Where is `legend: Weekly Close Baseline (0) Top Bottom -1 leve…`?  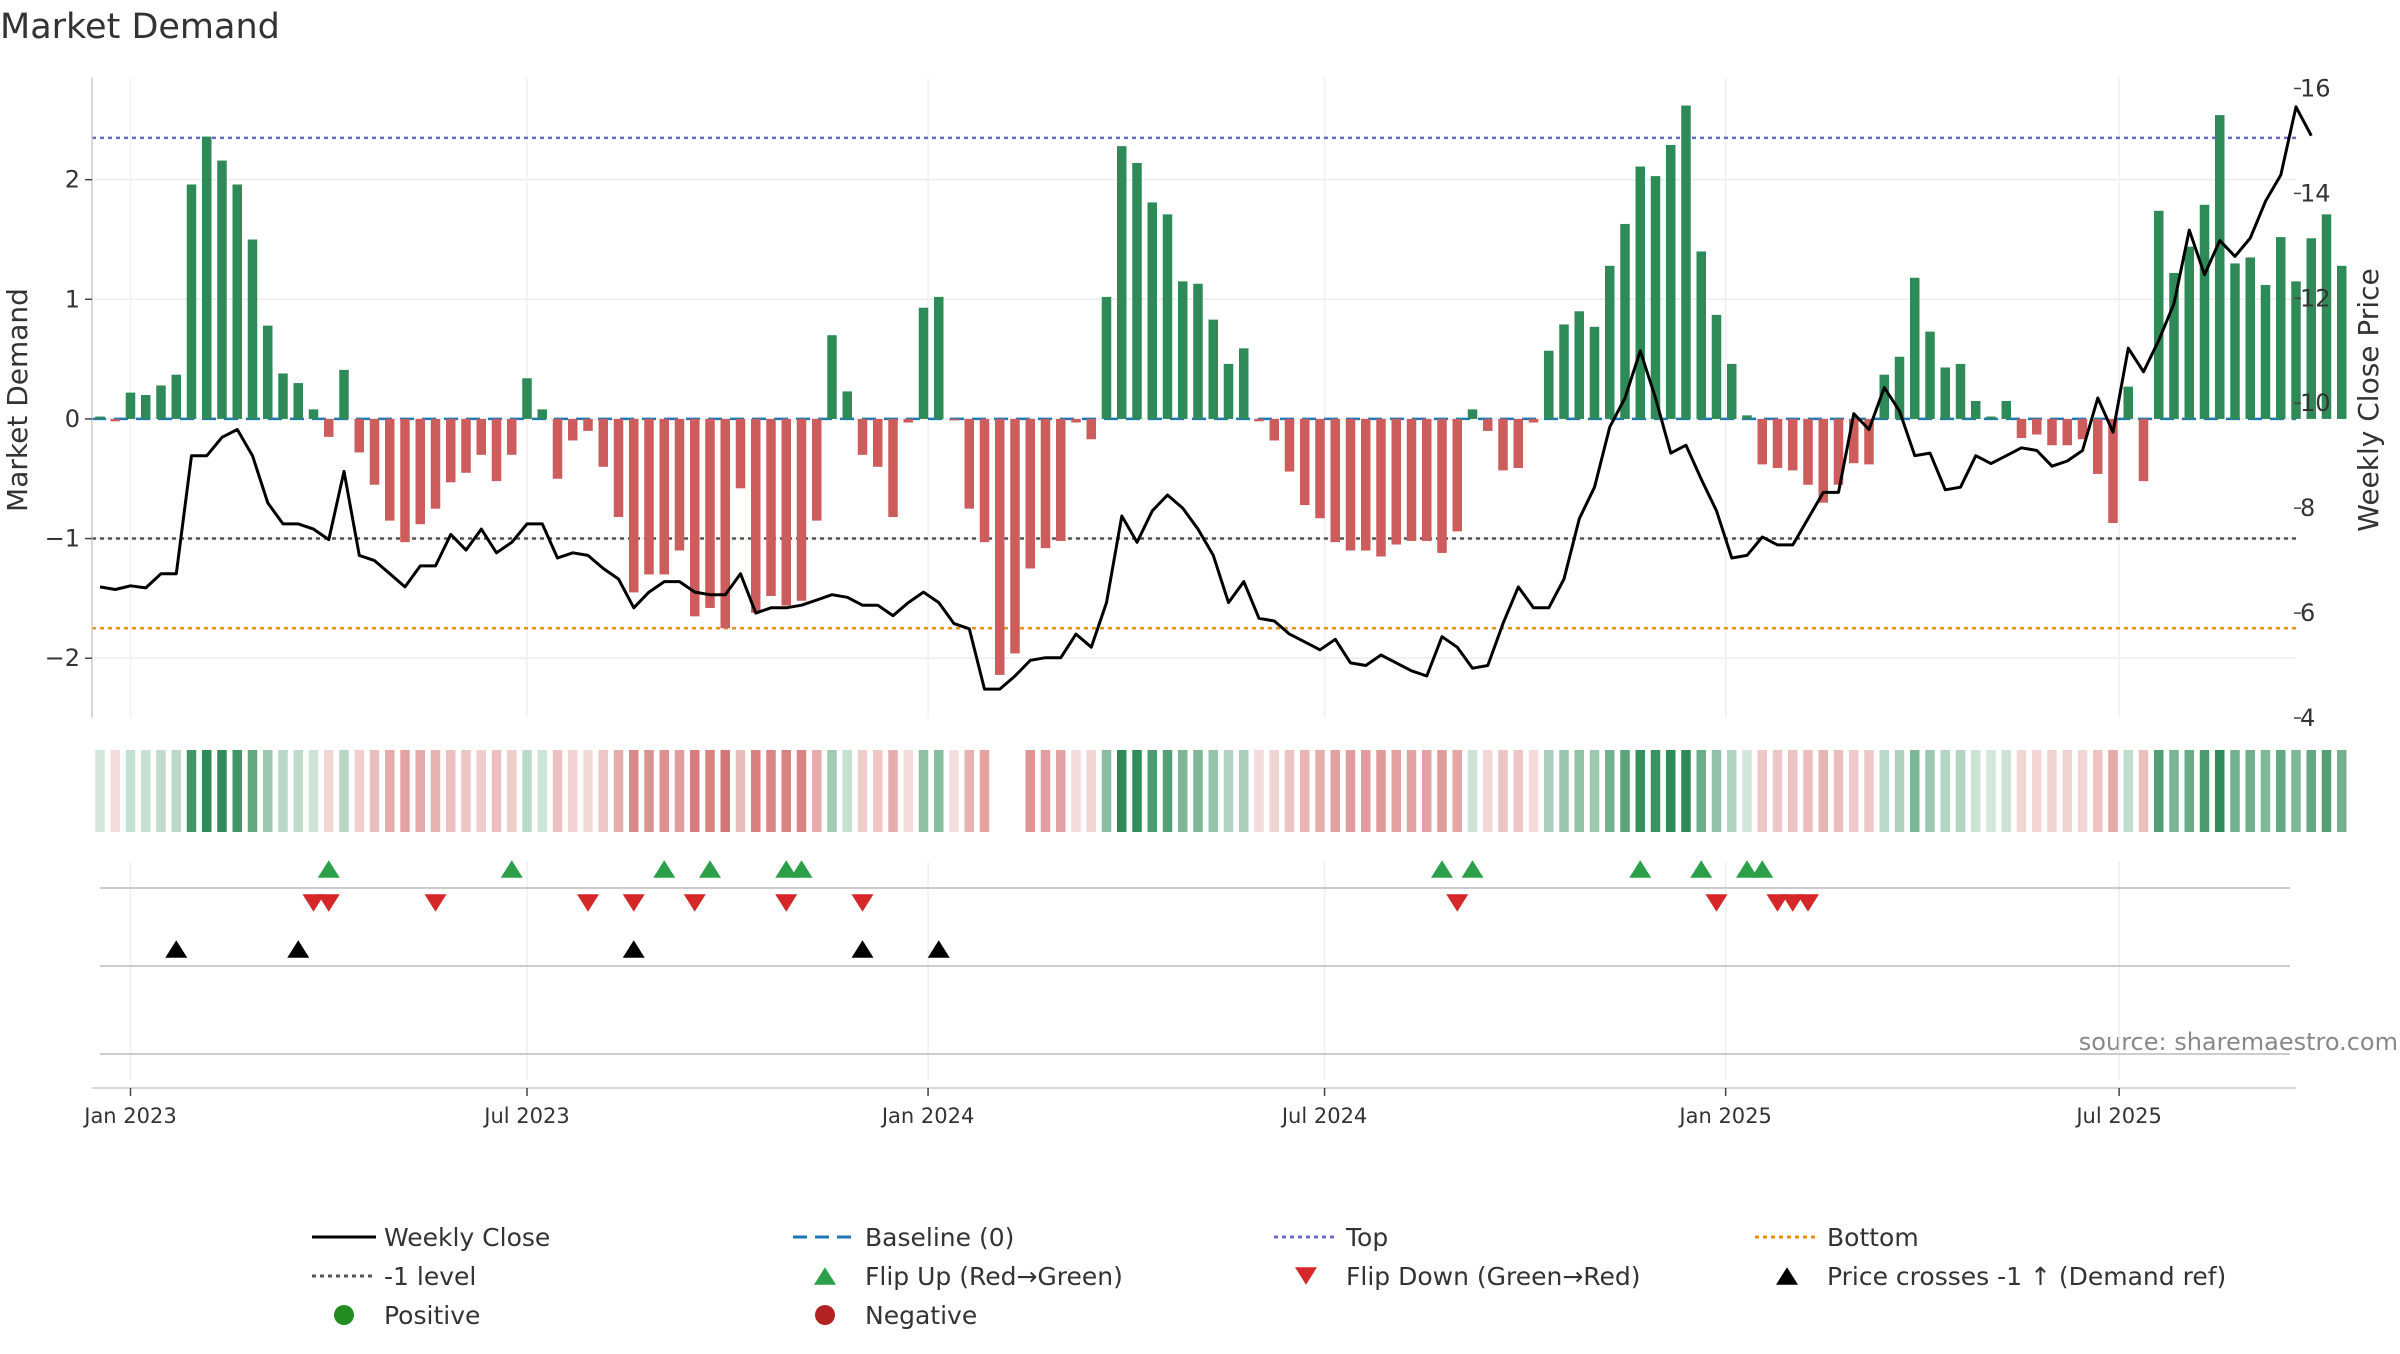
legend: Weekly Close Baseline (0) Top Bottom -1 leve… is located at coordinates (1269, 1276).